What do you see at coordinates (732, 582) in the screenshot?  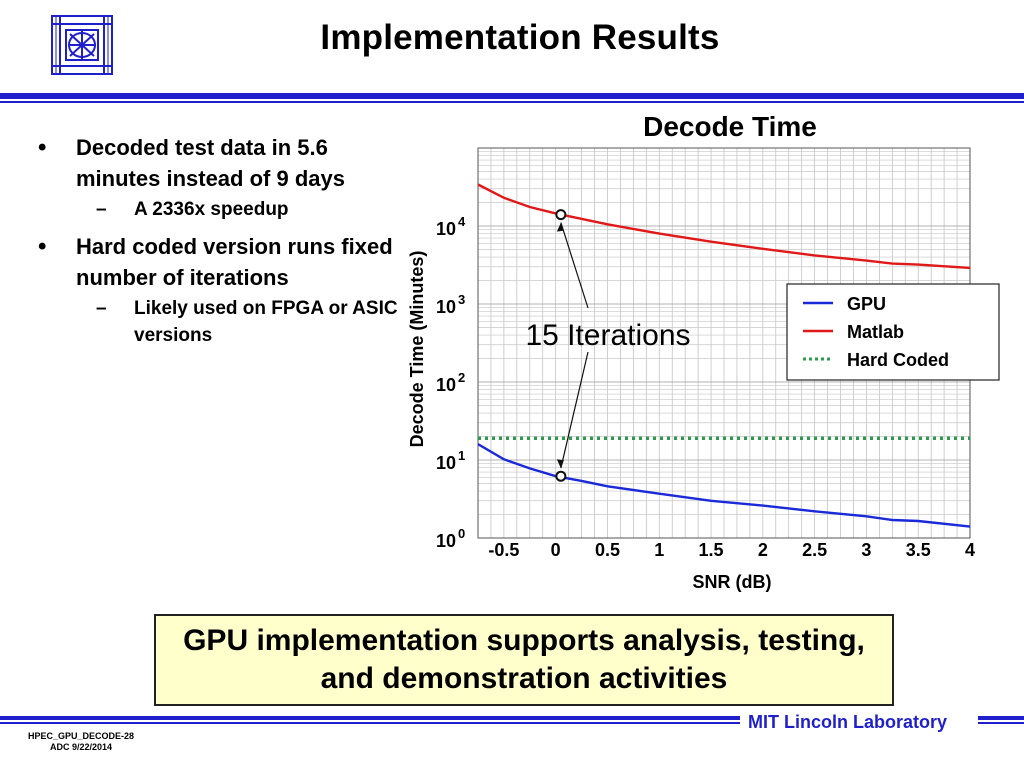 I see `x-axis-label: SNR (dB)` at bounding box center [732, 582].